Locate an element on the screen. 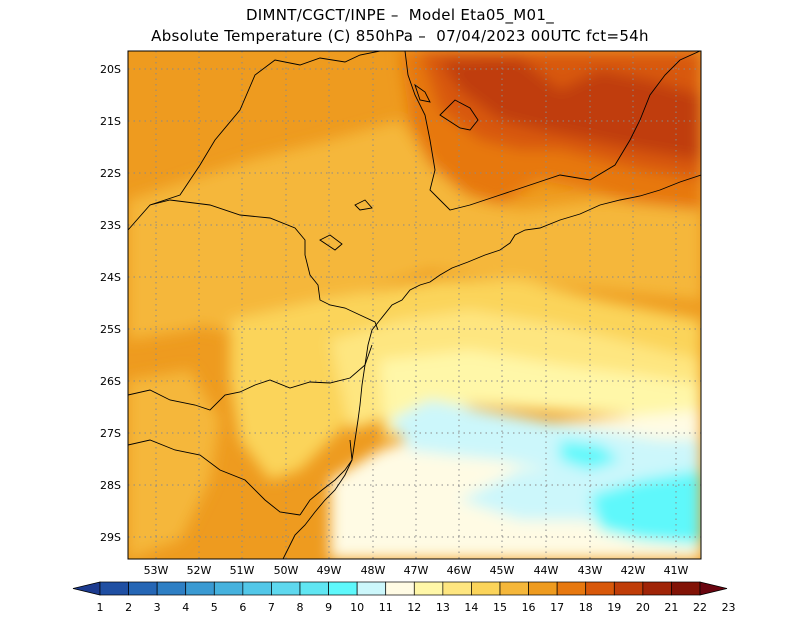 This screenshot has height=618, width=800. lon-label: 46W is located at coordinates (459, 570).